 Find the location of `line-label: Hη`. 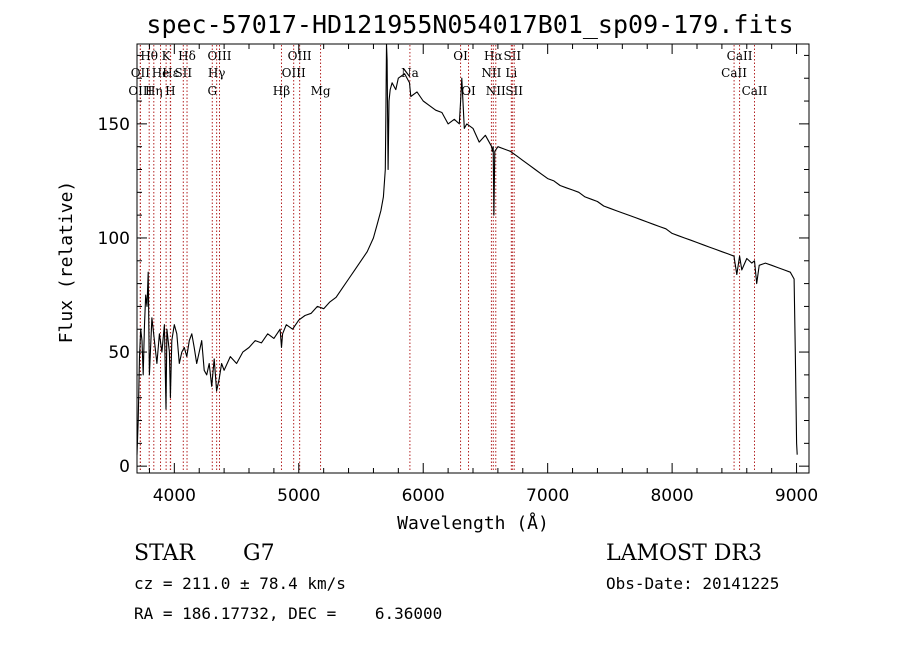

line-label: Hη is located at coordinates (154, 91).